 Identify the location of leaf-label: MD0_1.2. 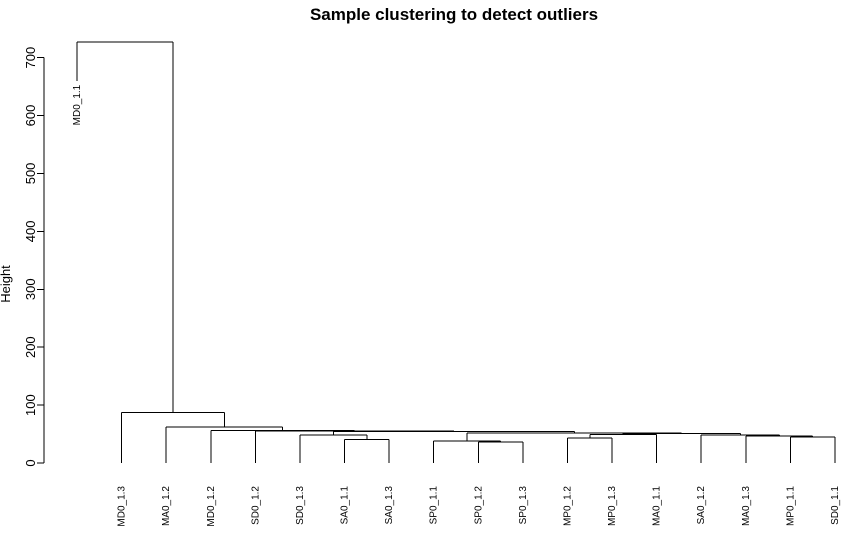
(211, 506).